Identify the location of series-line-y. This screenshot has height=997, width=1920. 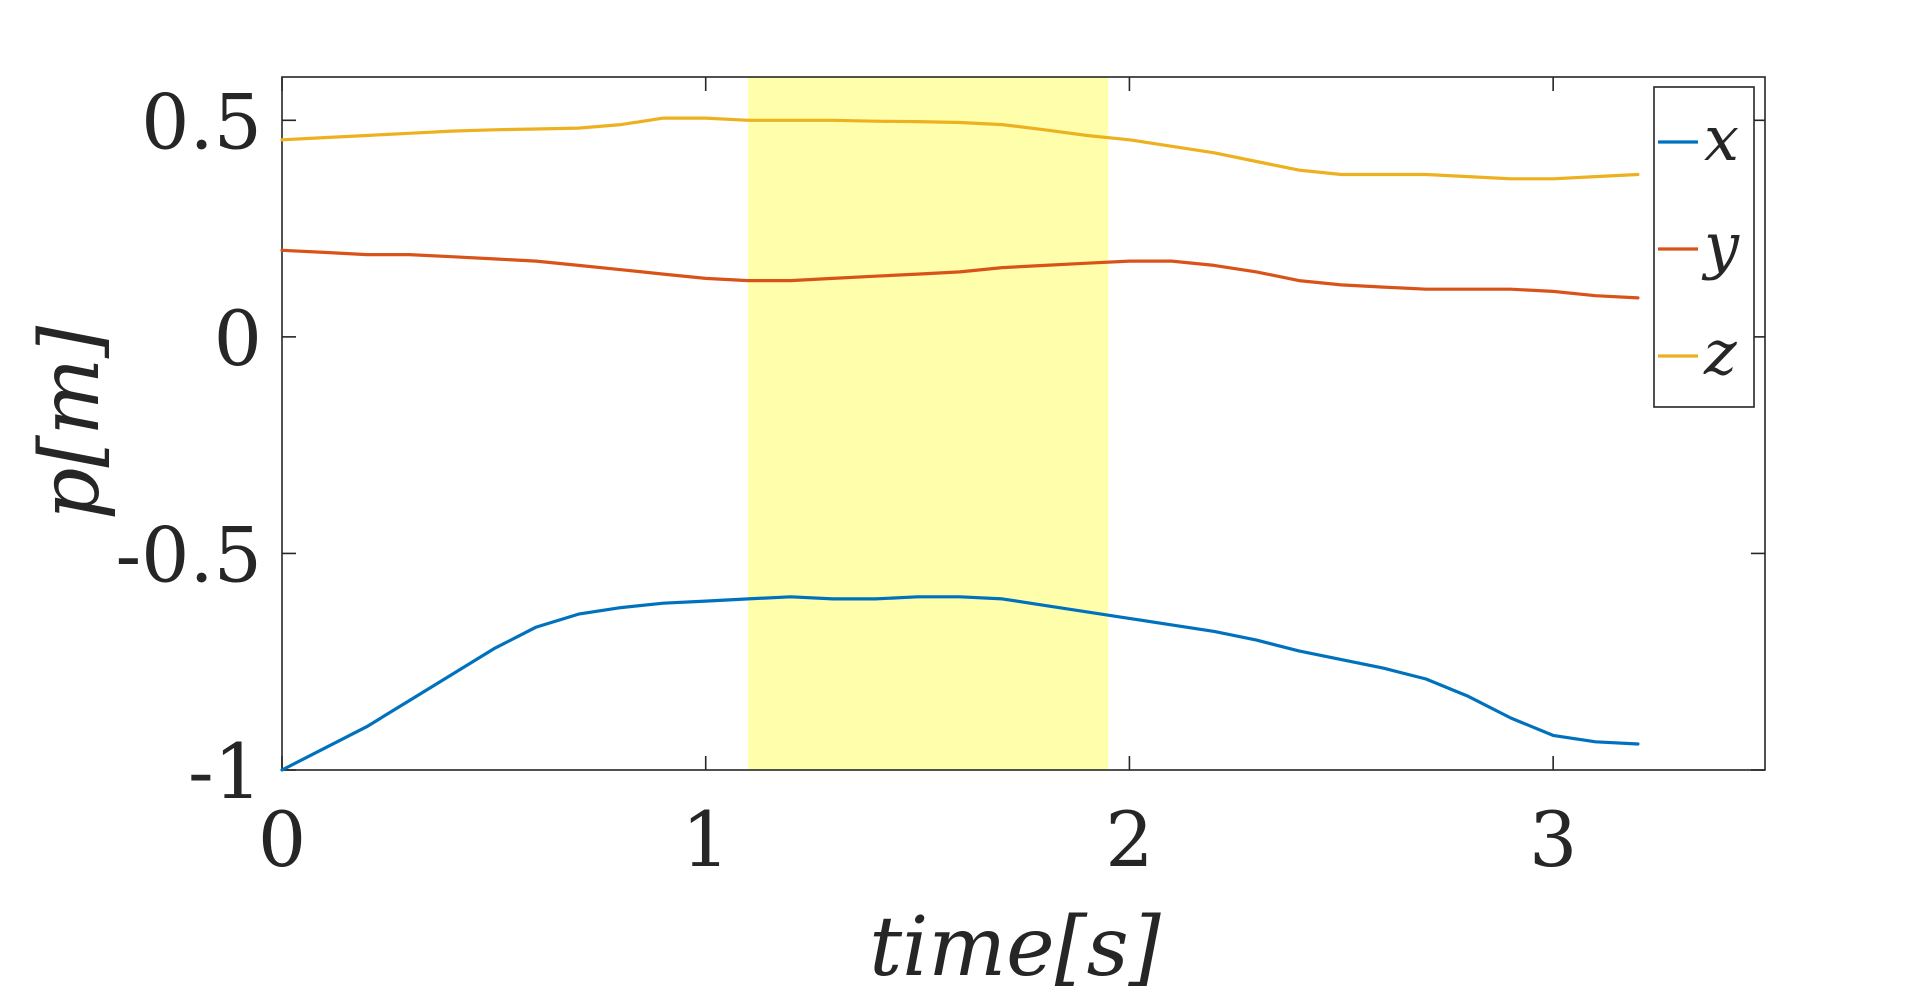
(960, 274).